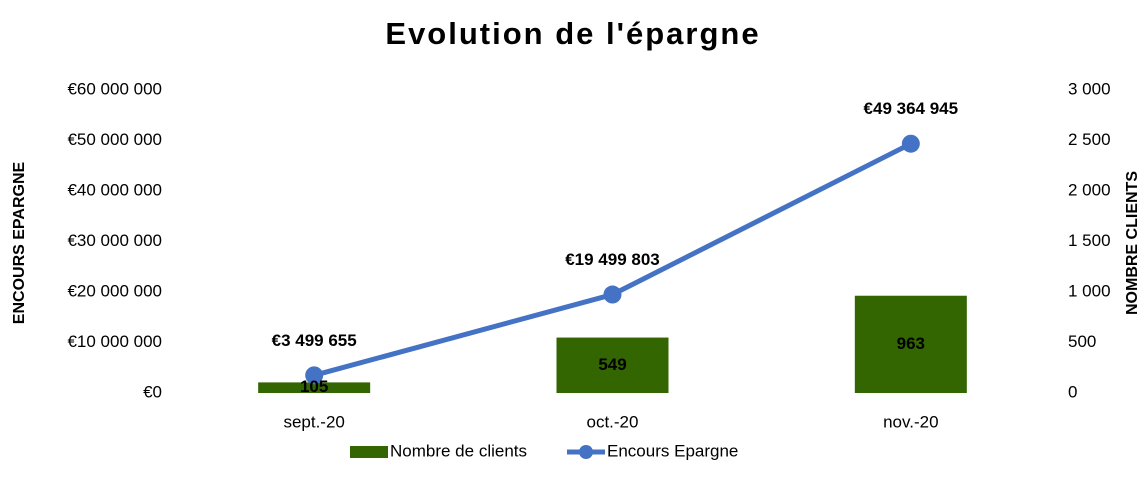  What do you see at coordinates (1089, 290) in the screenshot?
I see `y2-tick-label: 1 000` at bounding box center [1089, 290].